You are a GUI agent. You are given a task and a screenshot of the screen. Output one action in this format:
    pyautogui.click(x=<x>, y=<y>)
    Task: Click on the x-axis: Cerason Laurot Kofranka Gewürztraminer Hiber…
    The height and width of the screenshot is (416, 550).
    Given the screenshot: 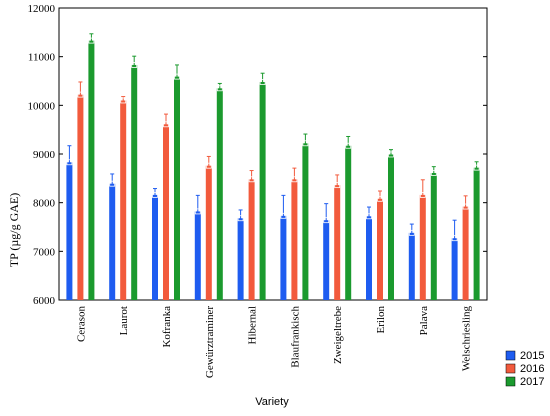 What is the action you would take?
    pyautogui.click(x=274, y=337)
    